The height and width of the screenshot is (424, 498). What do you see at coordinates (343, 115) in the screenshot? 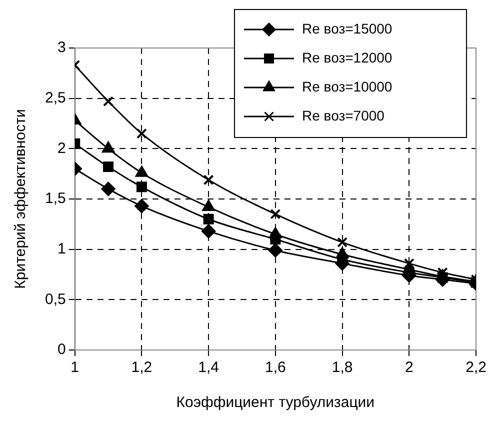
I see `legend-label: Re воз=7000` at bounding box center [343, 115].